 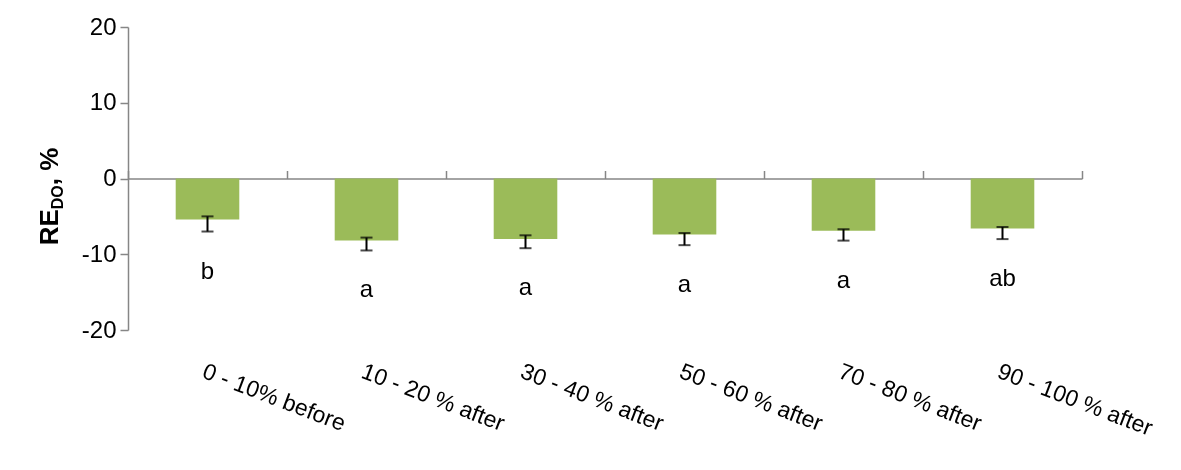 What do you see at coordinates (433, 397) in the screenshot?
I see `x-tick-label: 10 - 20 % after` at bounding box center [433, 397].